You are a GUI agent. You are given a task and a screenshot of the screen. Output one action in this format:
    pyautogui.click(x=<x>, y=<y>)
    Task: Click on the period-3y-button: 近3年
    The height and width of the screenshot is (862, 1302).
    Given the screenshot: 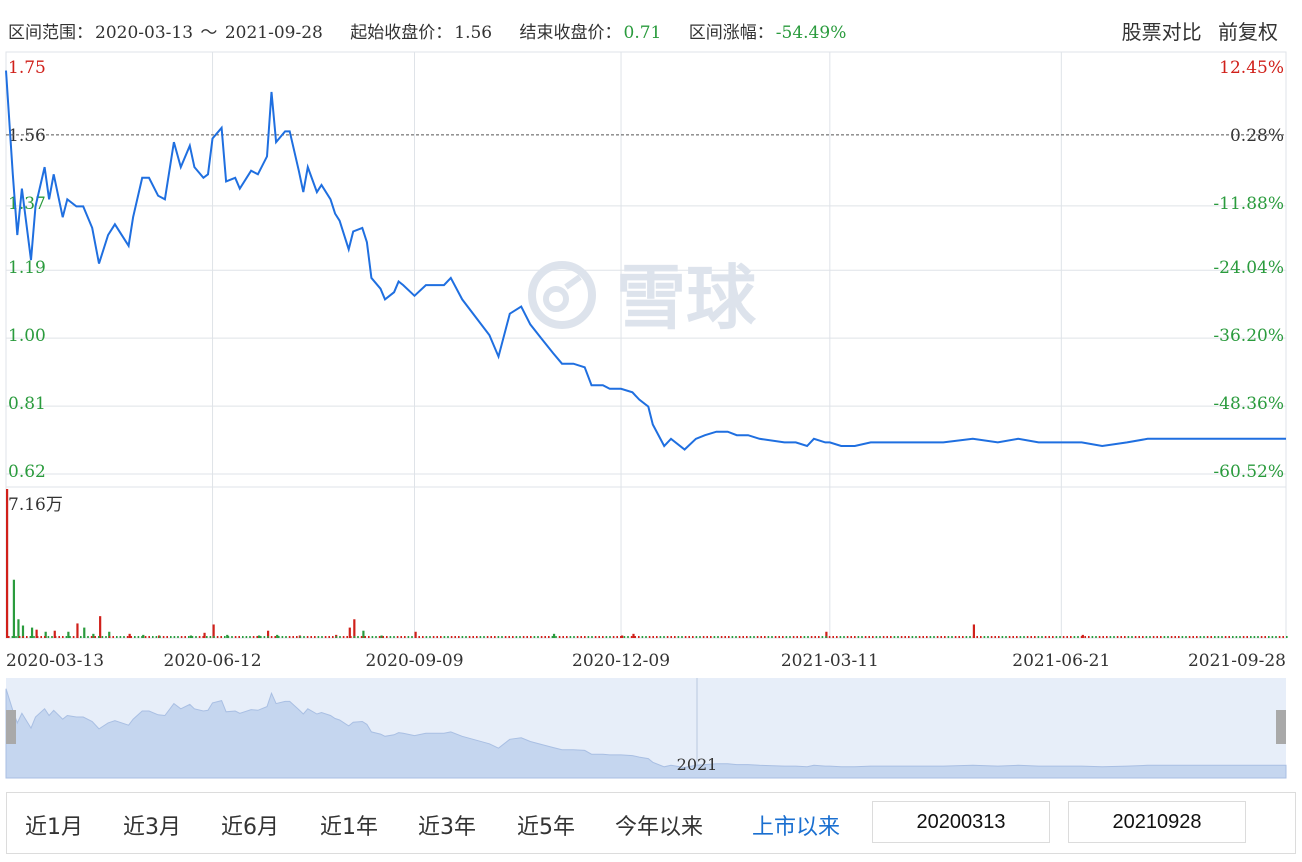 What is the action you would take?
    pyautogui.click(x=447, y=827)
    